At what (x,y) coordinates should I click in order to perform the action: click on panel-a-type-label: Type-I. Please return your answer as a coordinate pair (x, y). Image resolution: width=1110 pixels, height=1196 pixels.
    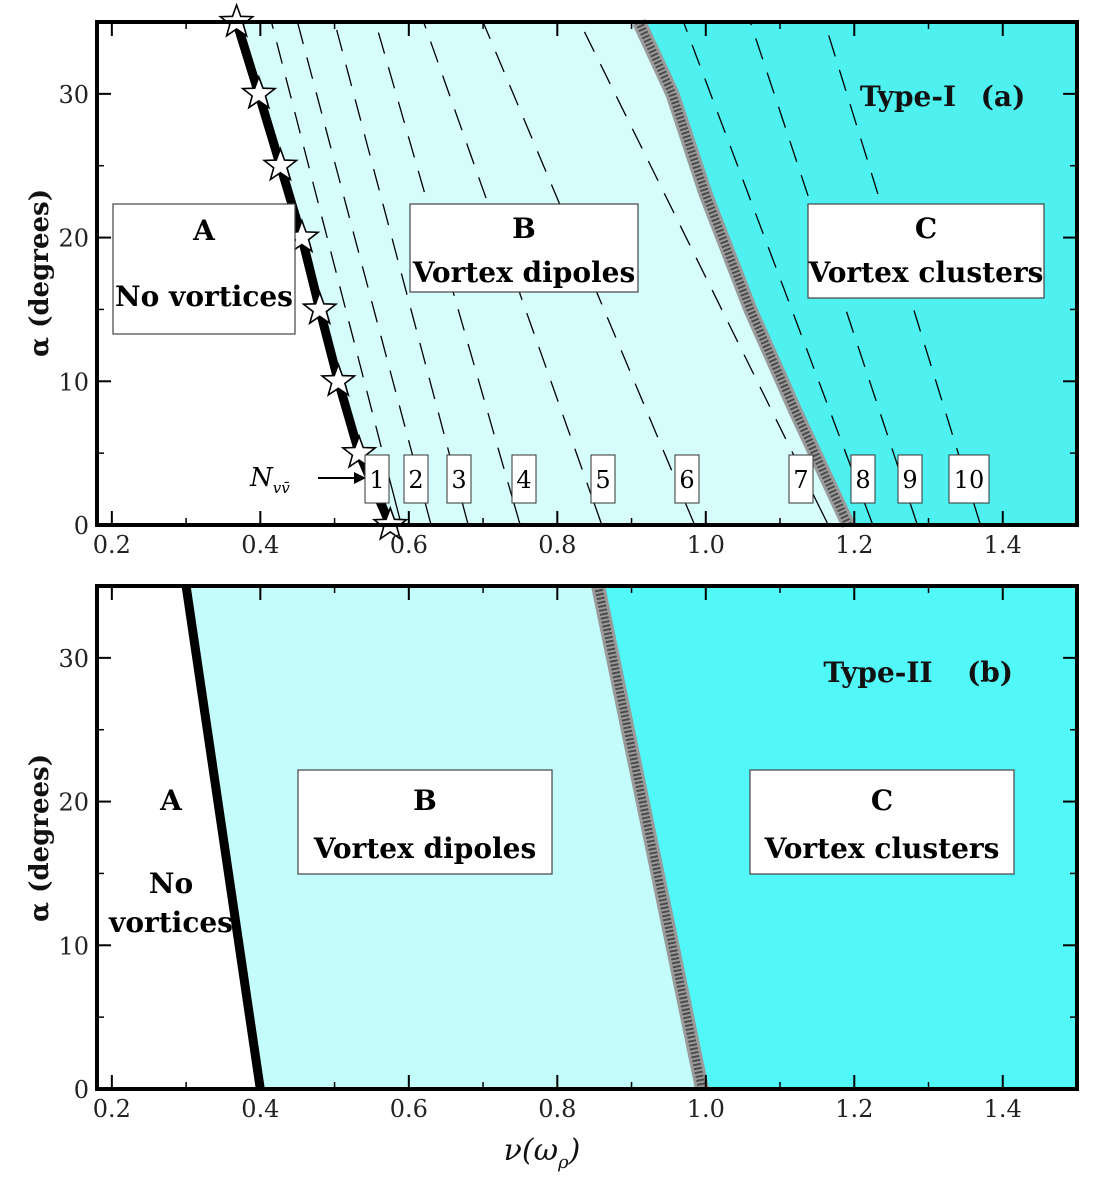
    Looking at the image, I should click on (908, 96).